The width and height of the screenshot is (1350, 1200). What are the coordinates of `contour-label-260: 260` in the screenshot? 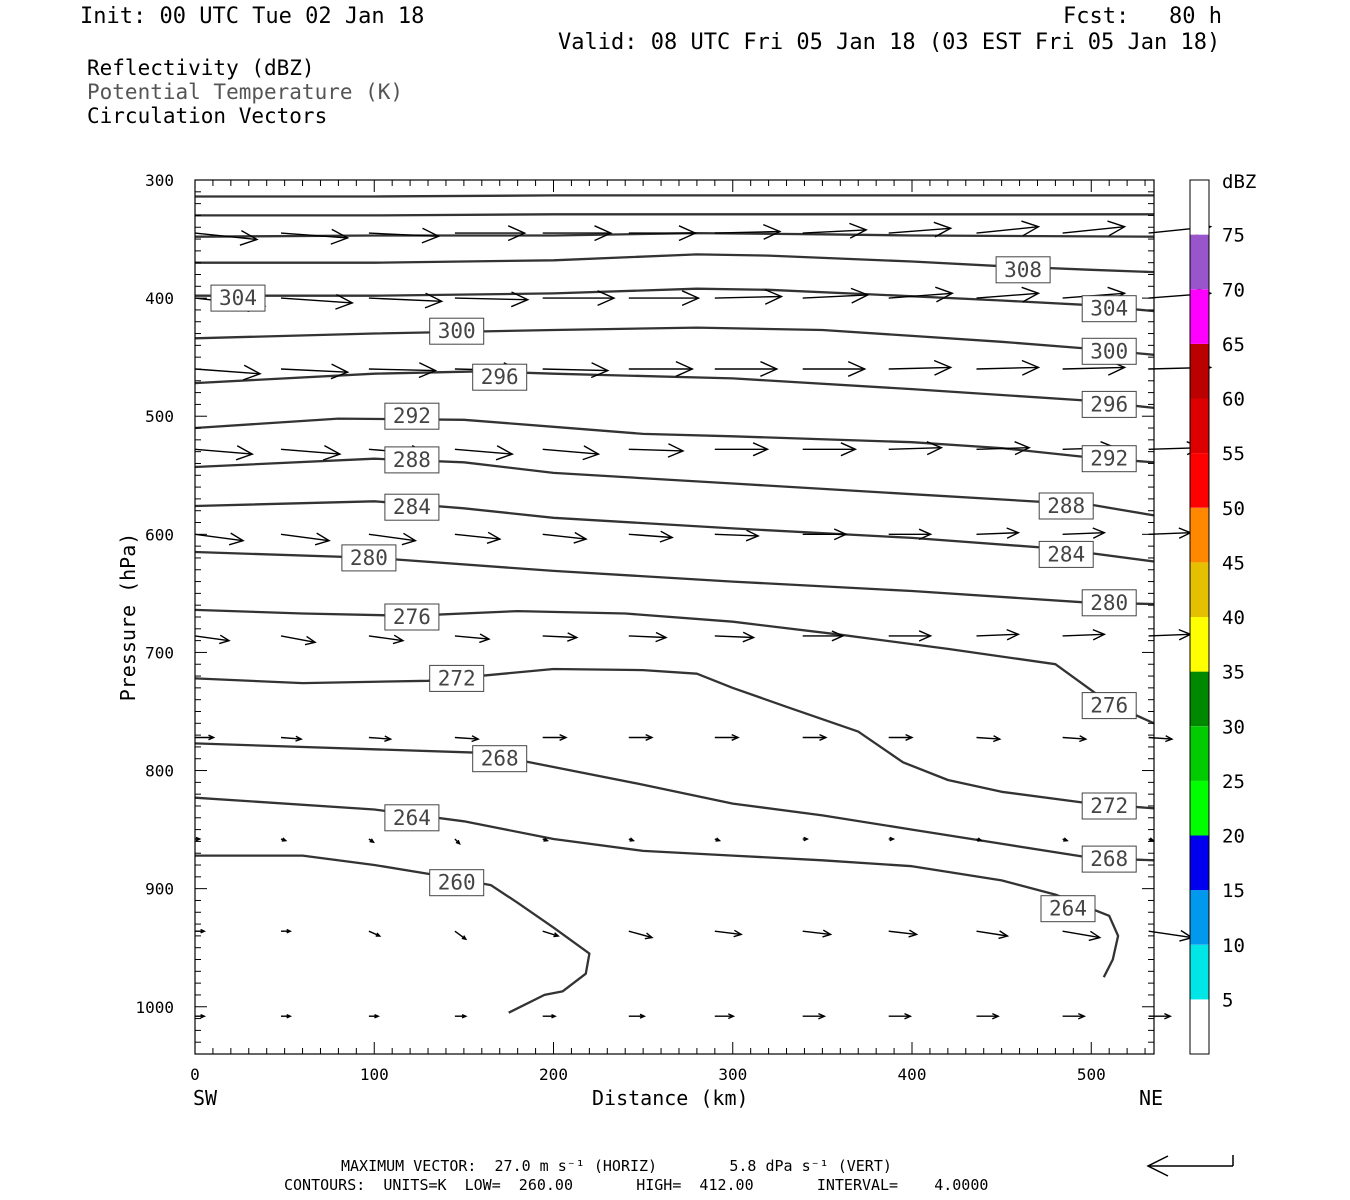 It's located at (457, 883).